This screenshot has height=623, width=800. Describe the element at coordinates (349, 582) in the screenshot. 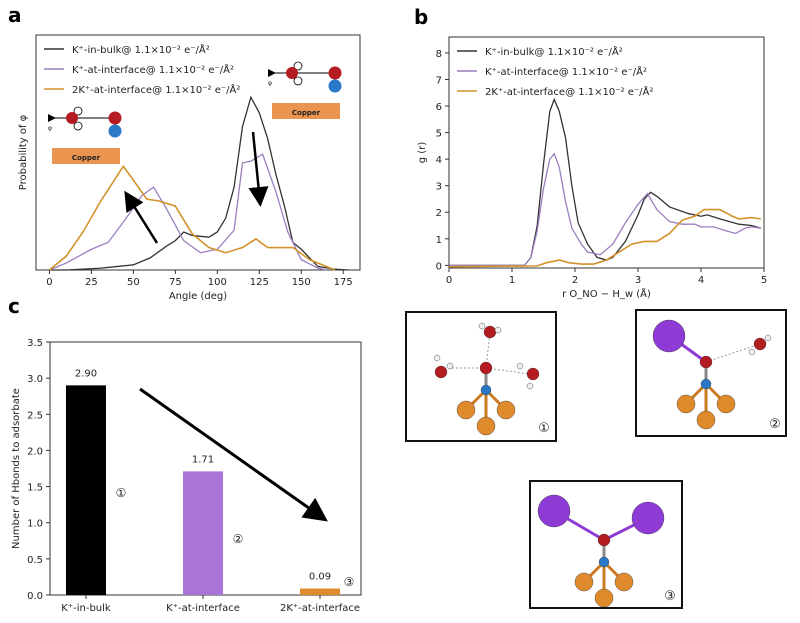

I see `structure-number: ③` at that location.